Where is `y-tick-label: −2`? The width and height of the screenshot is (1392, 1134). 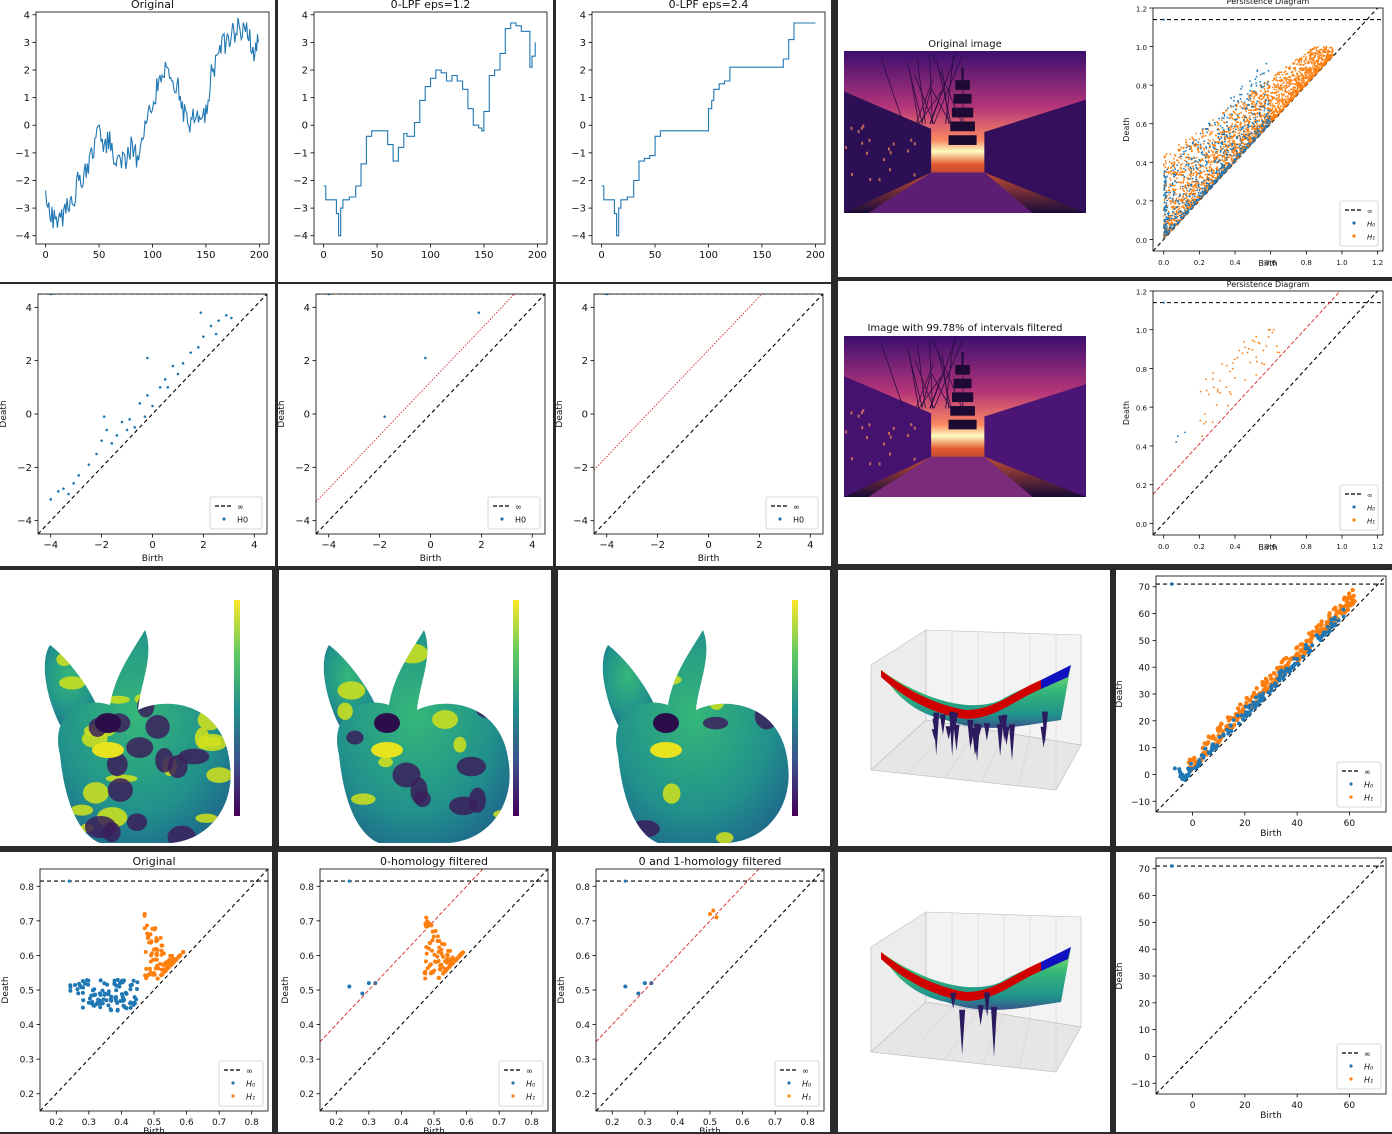 y-tick-label: −2 is located at coordinates (22, 181).